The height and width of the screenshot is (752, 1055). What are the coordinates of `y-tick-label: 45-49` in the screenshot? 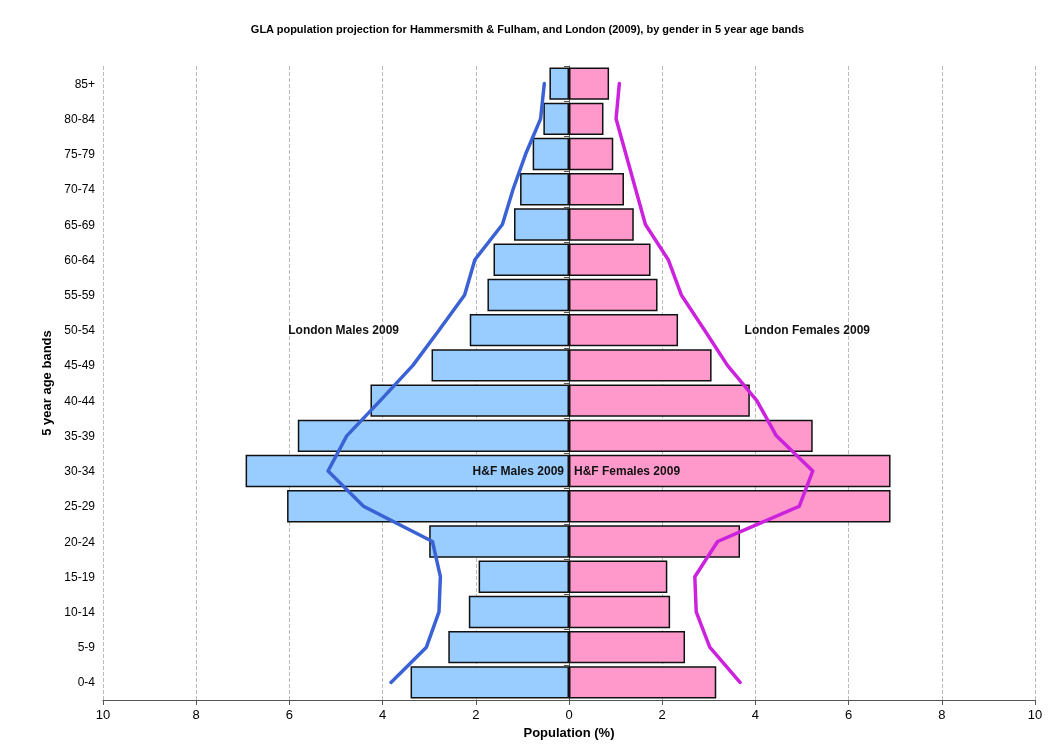 It's located at (80, 365).